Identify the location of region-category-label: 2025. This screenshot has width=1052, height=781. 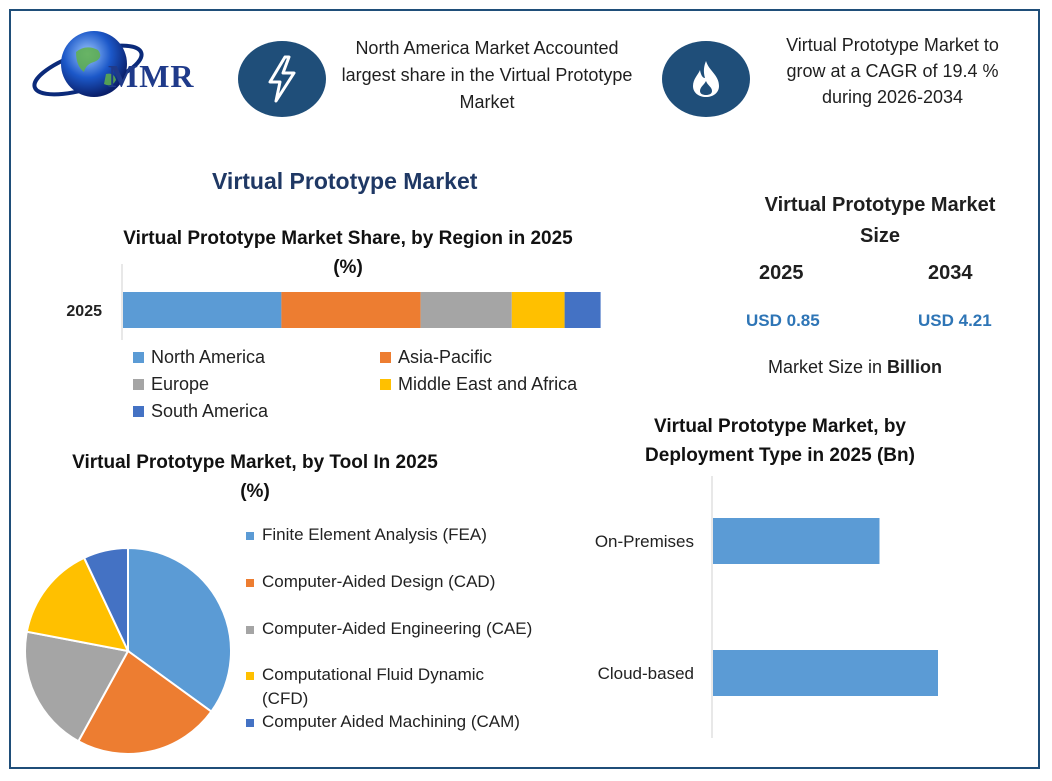
(84, 311).